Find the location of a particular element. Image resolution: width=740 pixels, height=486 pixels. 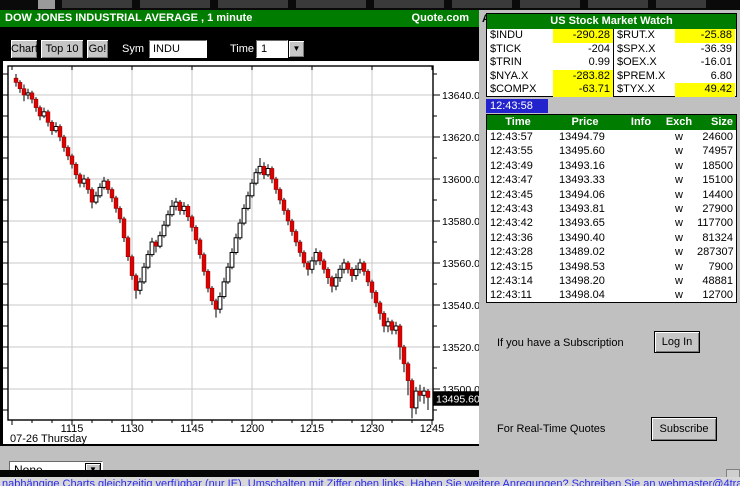

index-change: -204 is located at coordinates (598, 48).